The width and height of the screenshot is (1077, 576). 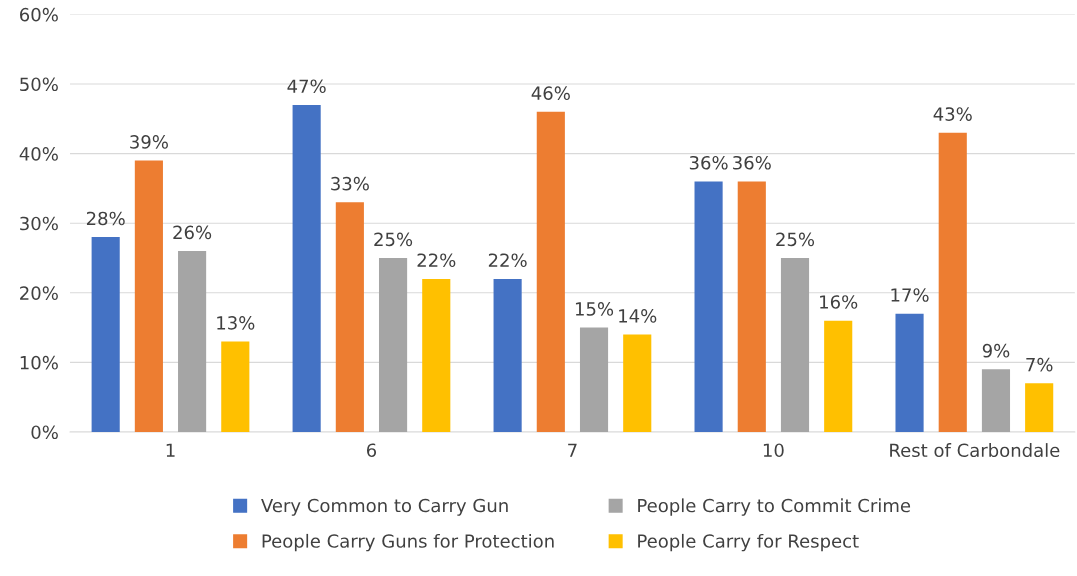 What do you see at coordinates (408, 542) in the screenshot?
I see `legend-label: People Carry Guns for Protection` at bounding box center [408, 542].